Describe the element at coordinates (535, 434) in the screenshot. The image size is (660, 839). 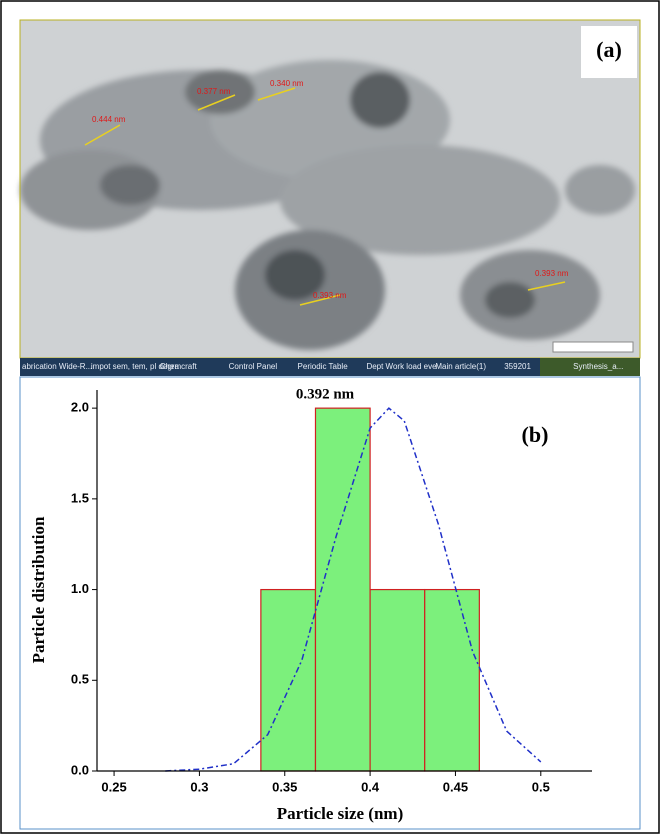
I see `panel-label: (b)` at that location.